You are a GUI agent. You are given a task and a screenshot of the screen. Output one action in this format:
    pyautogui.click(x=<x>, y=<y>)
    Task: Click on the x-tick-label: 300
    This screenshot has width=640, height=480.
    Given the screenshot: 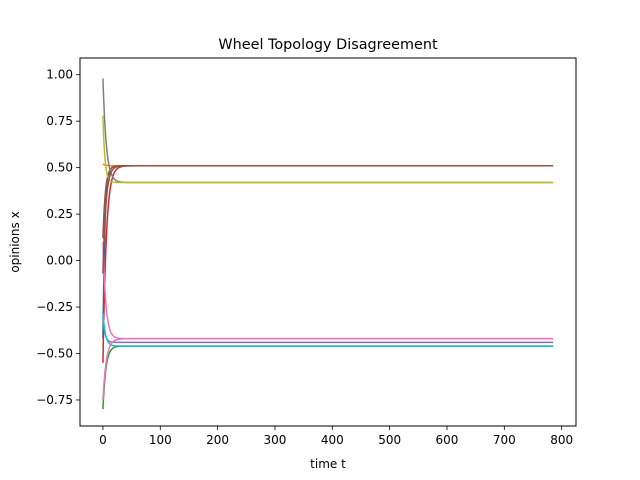 What is the action you would take?
    pyautogui.click(x=275, y=440)
    